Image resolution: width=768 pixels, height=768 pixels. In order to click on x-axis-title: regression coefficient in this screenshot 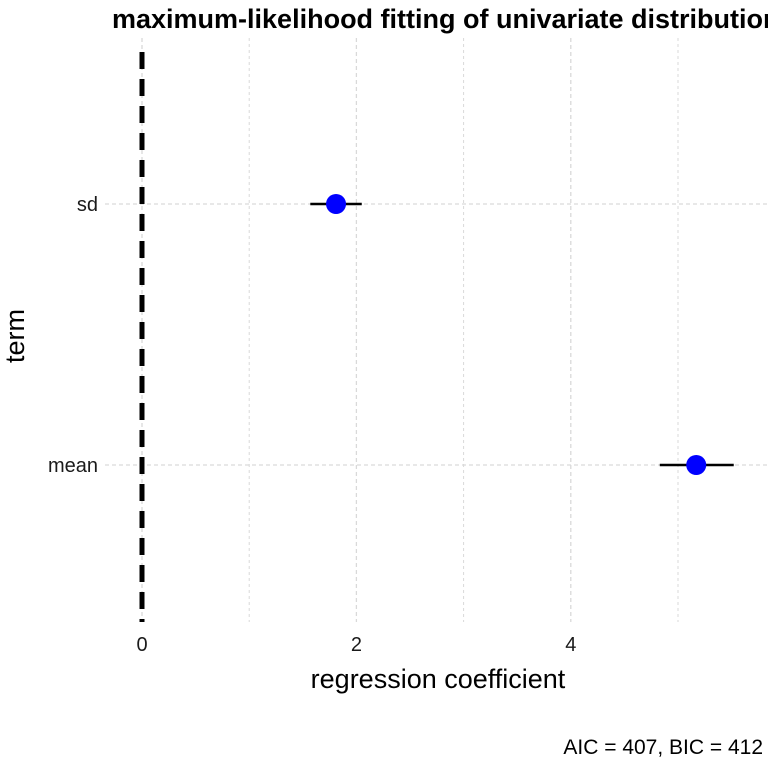, I will do `click(438, 679)`.